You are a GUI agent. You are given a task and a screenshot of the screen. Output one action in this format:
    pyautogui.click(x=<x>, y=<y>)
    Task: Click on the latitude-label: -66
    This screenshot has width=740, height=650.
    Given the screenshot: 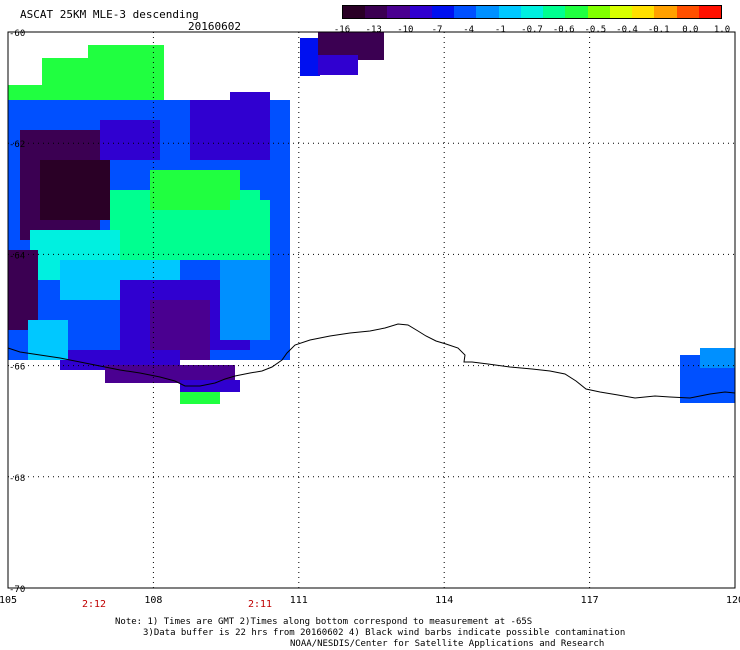 What is the action you would take?
    pyautogui.click(x=17, y=368)
    